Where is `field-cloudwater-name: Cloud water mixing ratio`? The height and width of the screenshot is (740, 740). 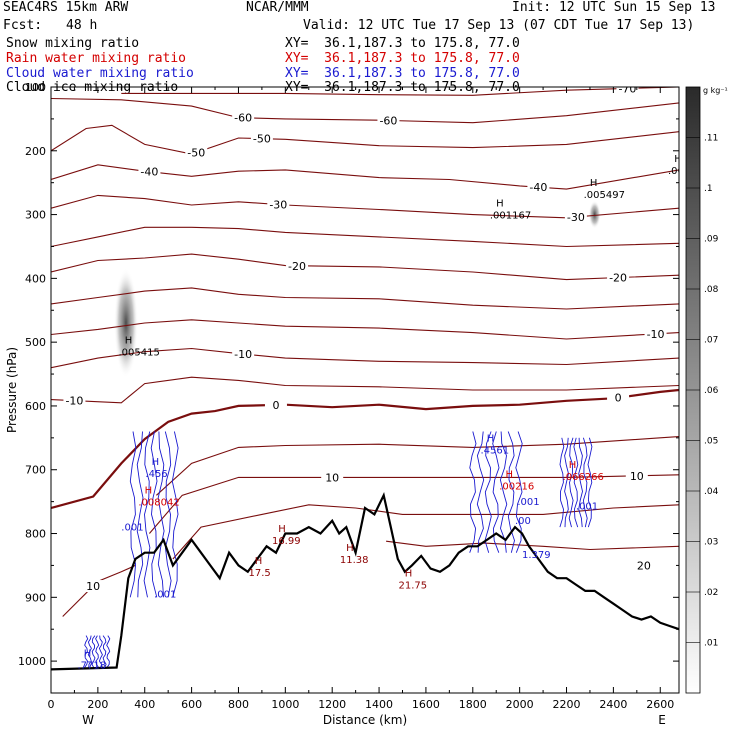 field-cloudwater-name: Cloud water mixing ratio is located at coordinates (100, 73).